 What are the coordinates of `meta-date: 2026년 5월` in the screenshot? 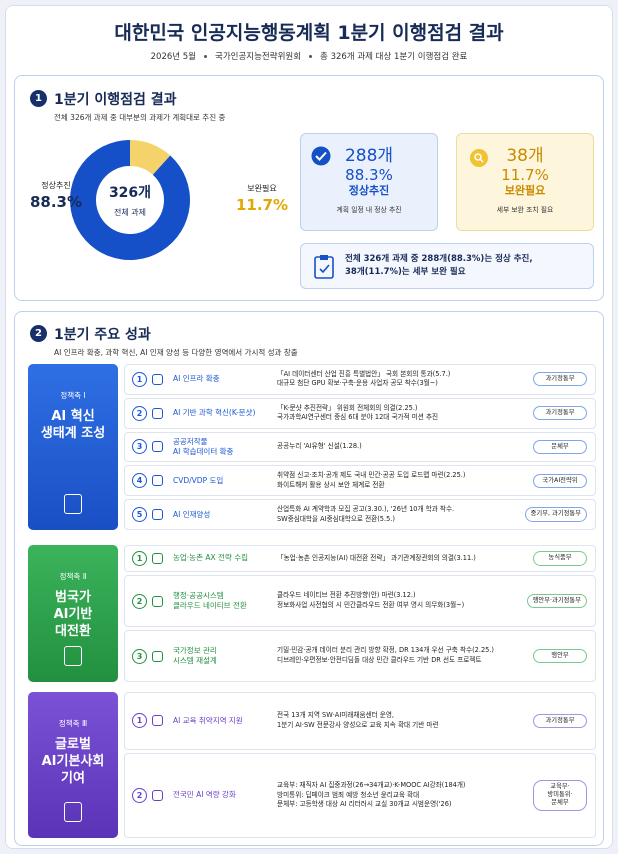 It's located at (173, 57).